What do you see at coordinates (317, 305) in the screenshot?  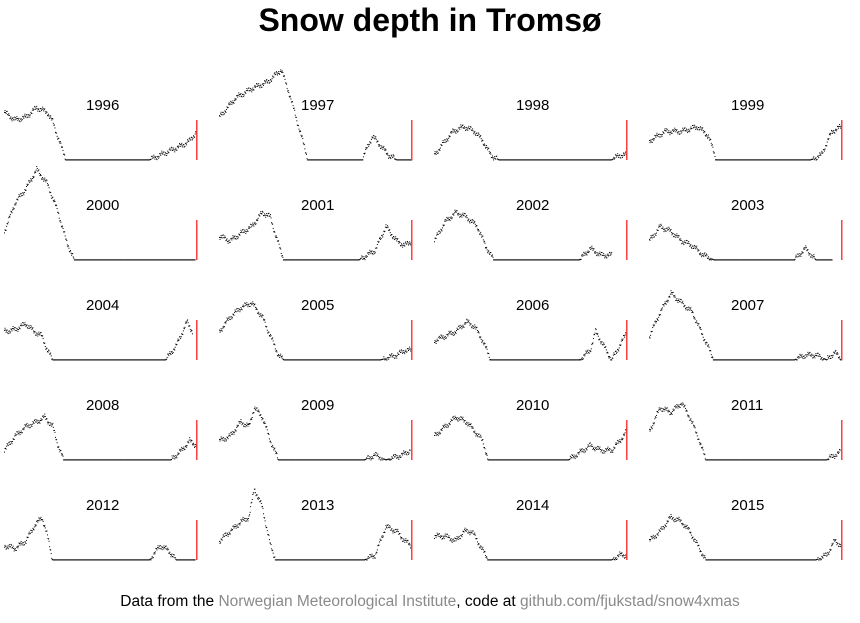 I see `year-label: 2005` at bounding box center [317, 305].